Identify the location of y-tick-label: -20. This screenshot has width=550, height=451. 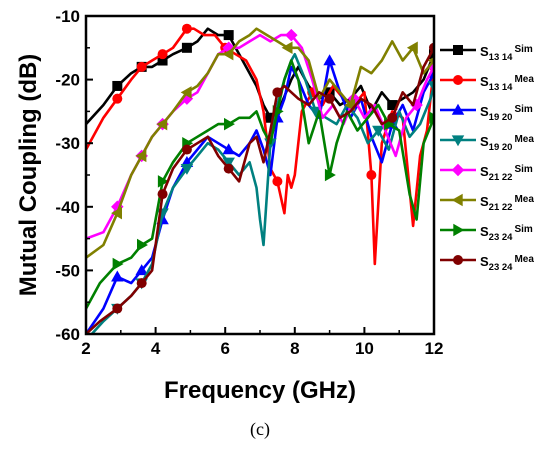
(67, 80).